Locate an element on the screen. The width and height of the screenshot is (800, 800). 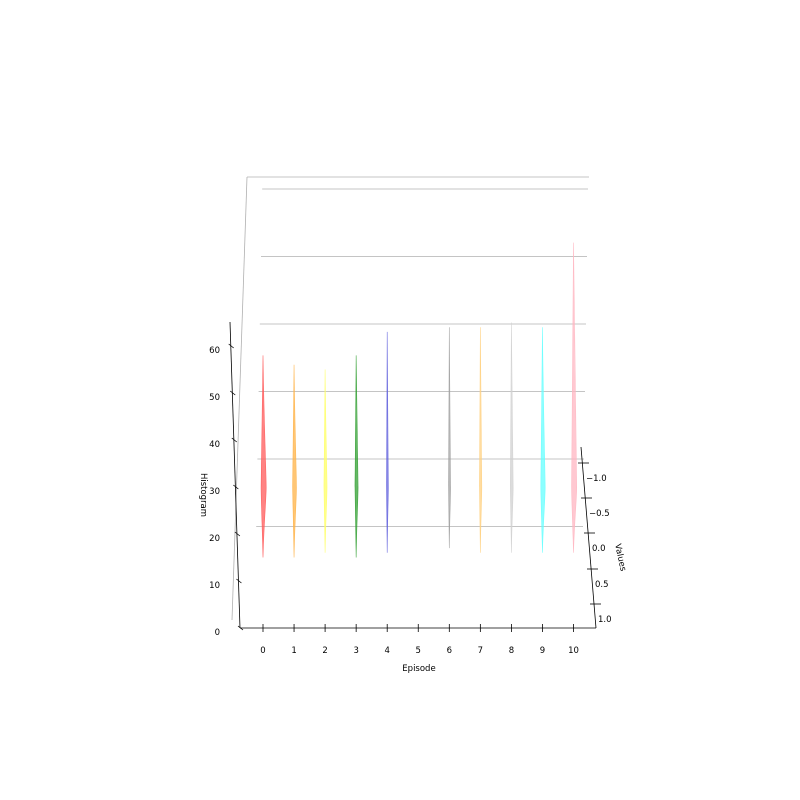
y-axis-title: Values is located at coordinates (620, 558).